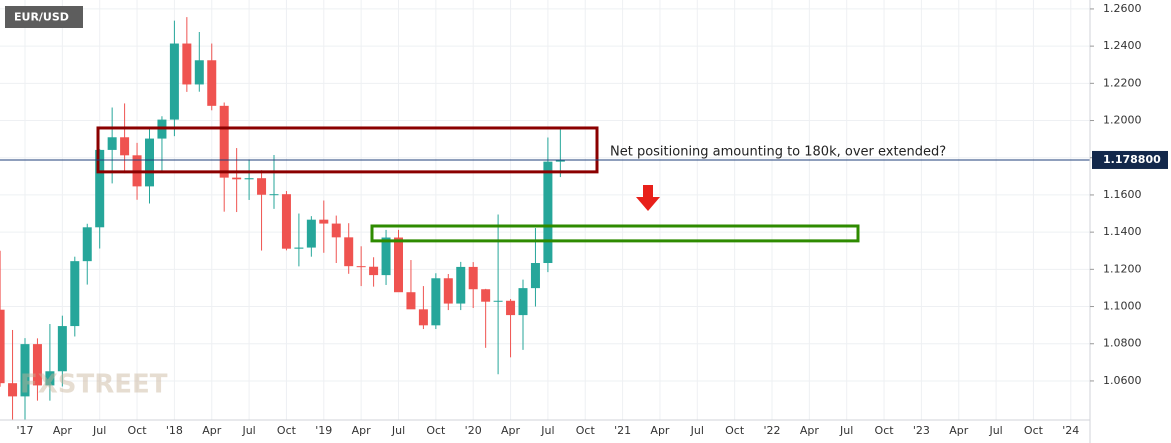  Describe the element at coordinates (1122, 268) in the screenshot. I see `y-tick-label: 1.1200` at that location.